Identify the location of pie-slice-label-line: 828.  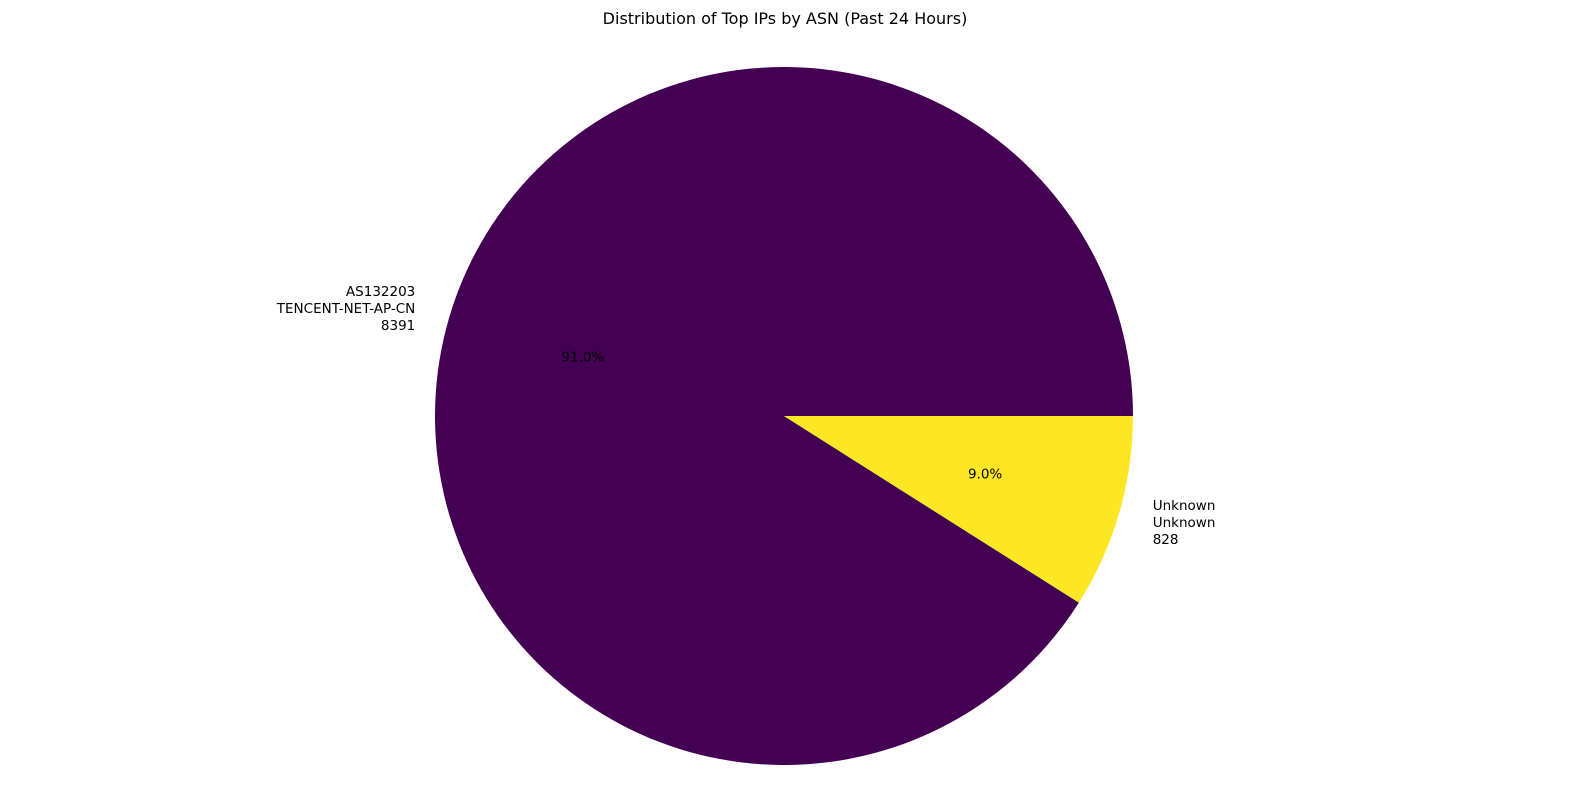
(1166, 540).